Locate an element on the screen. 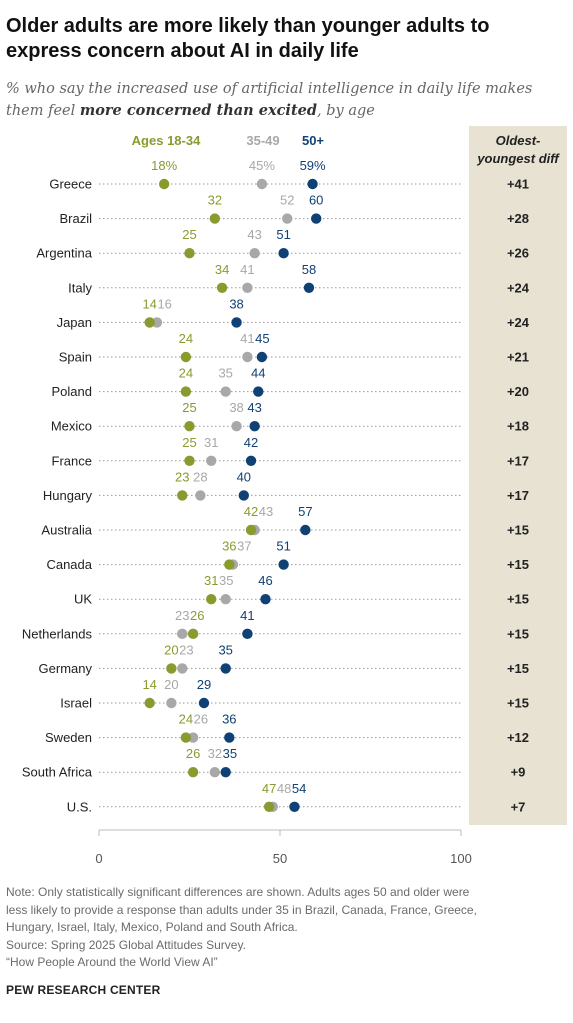 Image resolution: width=573 pixels, height=1023 pixels. category-label: Spain is located at coordinates (75, 357).